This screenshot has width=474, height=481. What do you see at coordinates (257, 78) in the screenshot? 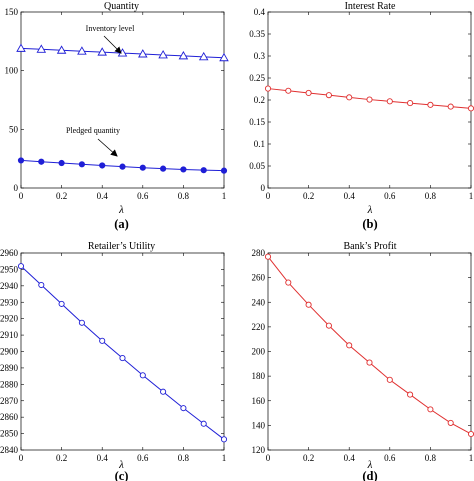
I see `panel-b-ytick-label: 0.25` at bounding box center [257, 78].